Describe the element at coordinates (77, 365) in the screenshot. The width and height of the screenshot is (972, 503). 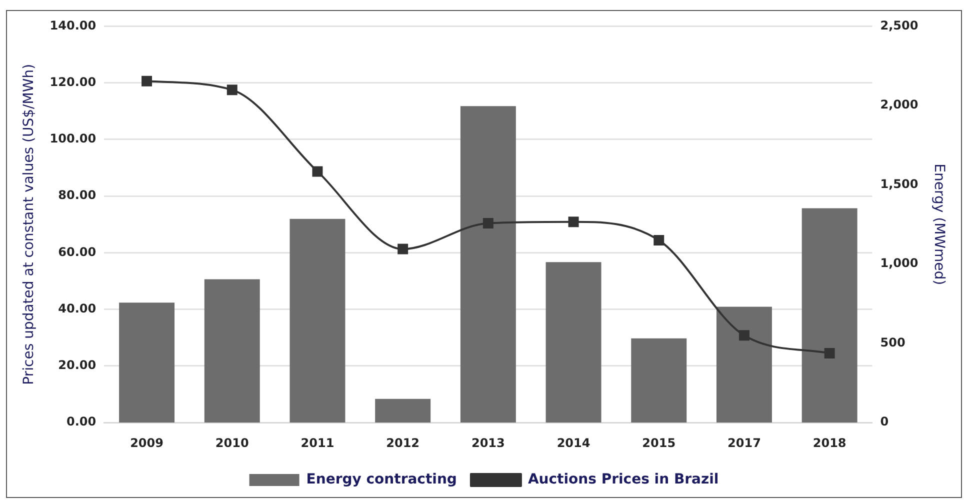
I see `y-tick-label: 20.00` at that location.